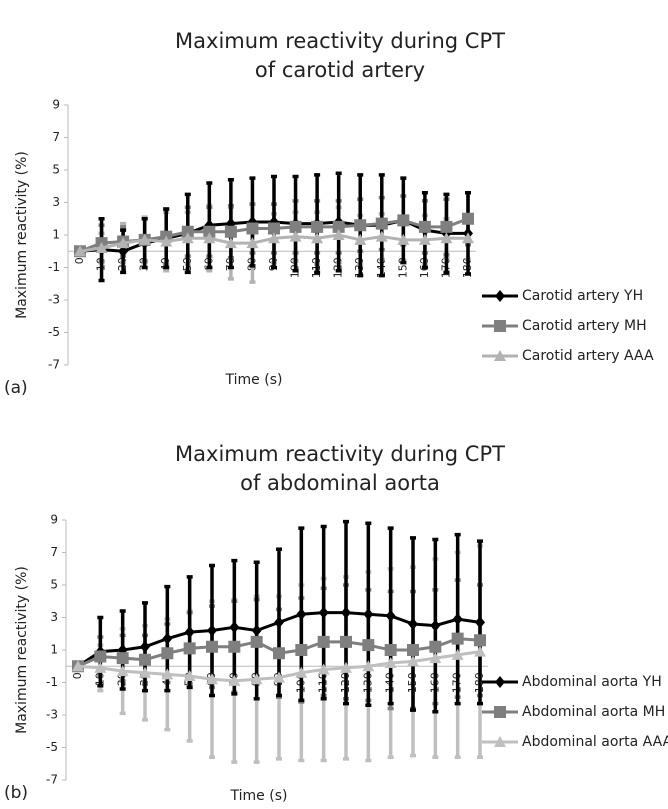 This screenshot has width=668, height=809. I want to click on y-tick-label: 5, so click(56, 170).